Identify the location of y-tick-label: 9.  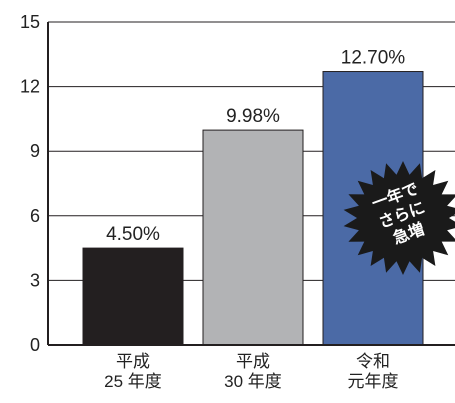
(35, 151).